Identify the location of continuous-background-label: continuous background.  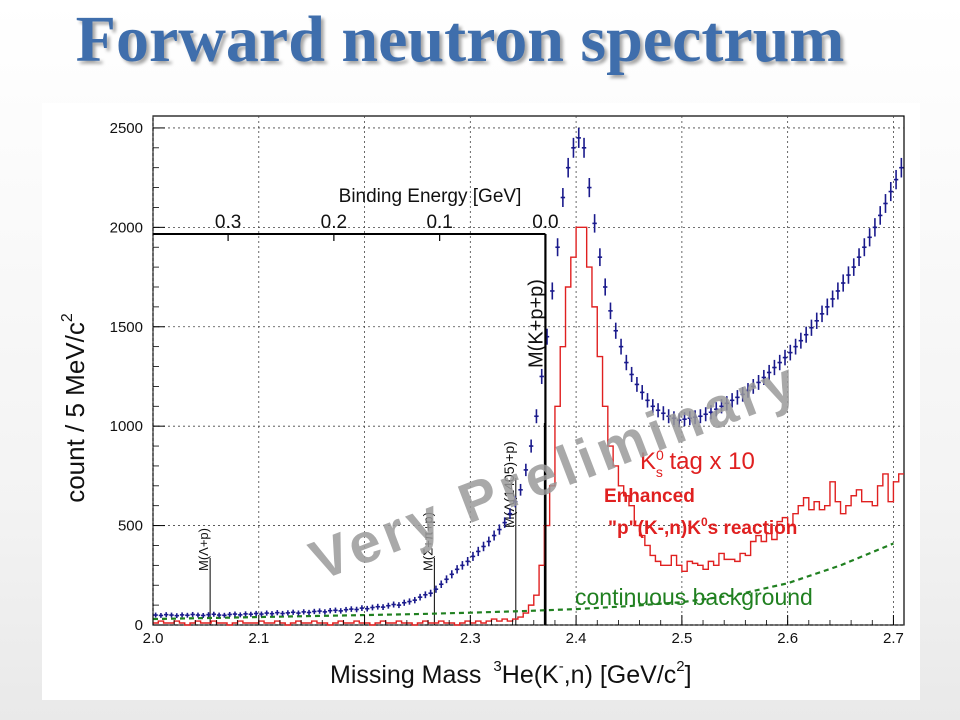
(694, 597).